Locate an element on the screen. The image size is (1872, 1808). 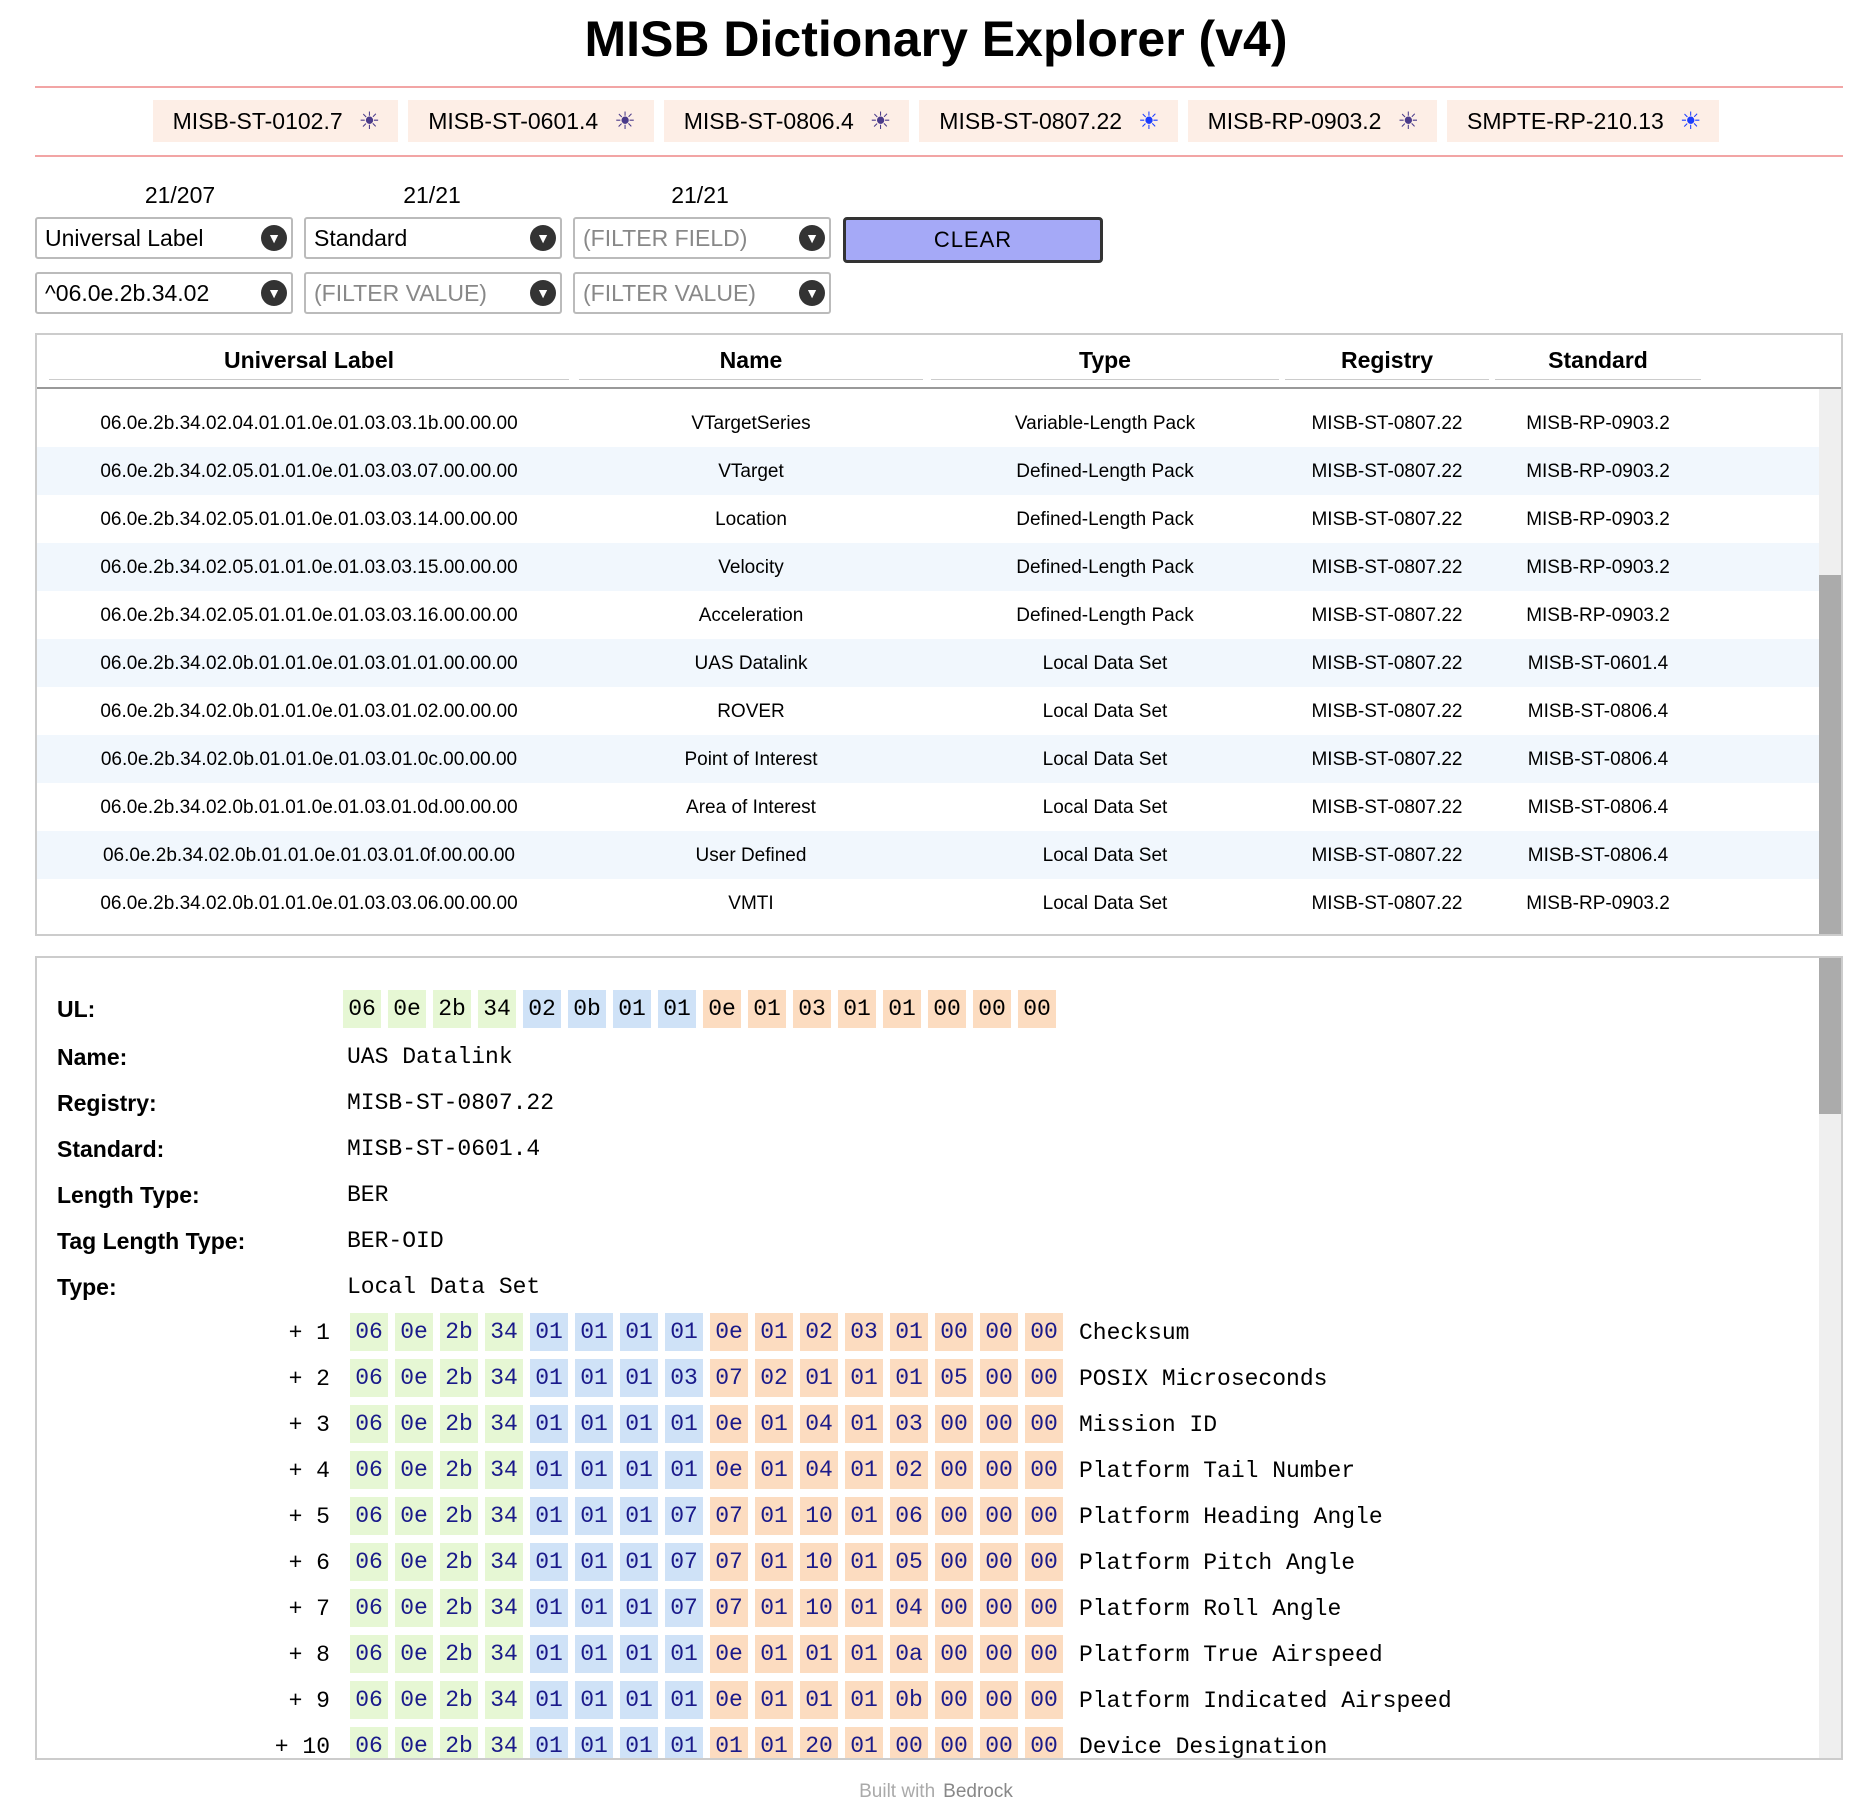
filter-field-value: Standard is located at coordinates (361, 237).